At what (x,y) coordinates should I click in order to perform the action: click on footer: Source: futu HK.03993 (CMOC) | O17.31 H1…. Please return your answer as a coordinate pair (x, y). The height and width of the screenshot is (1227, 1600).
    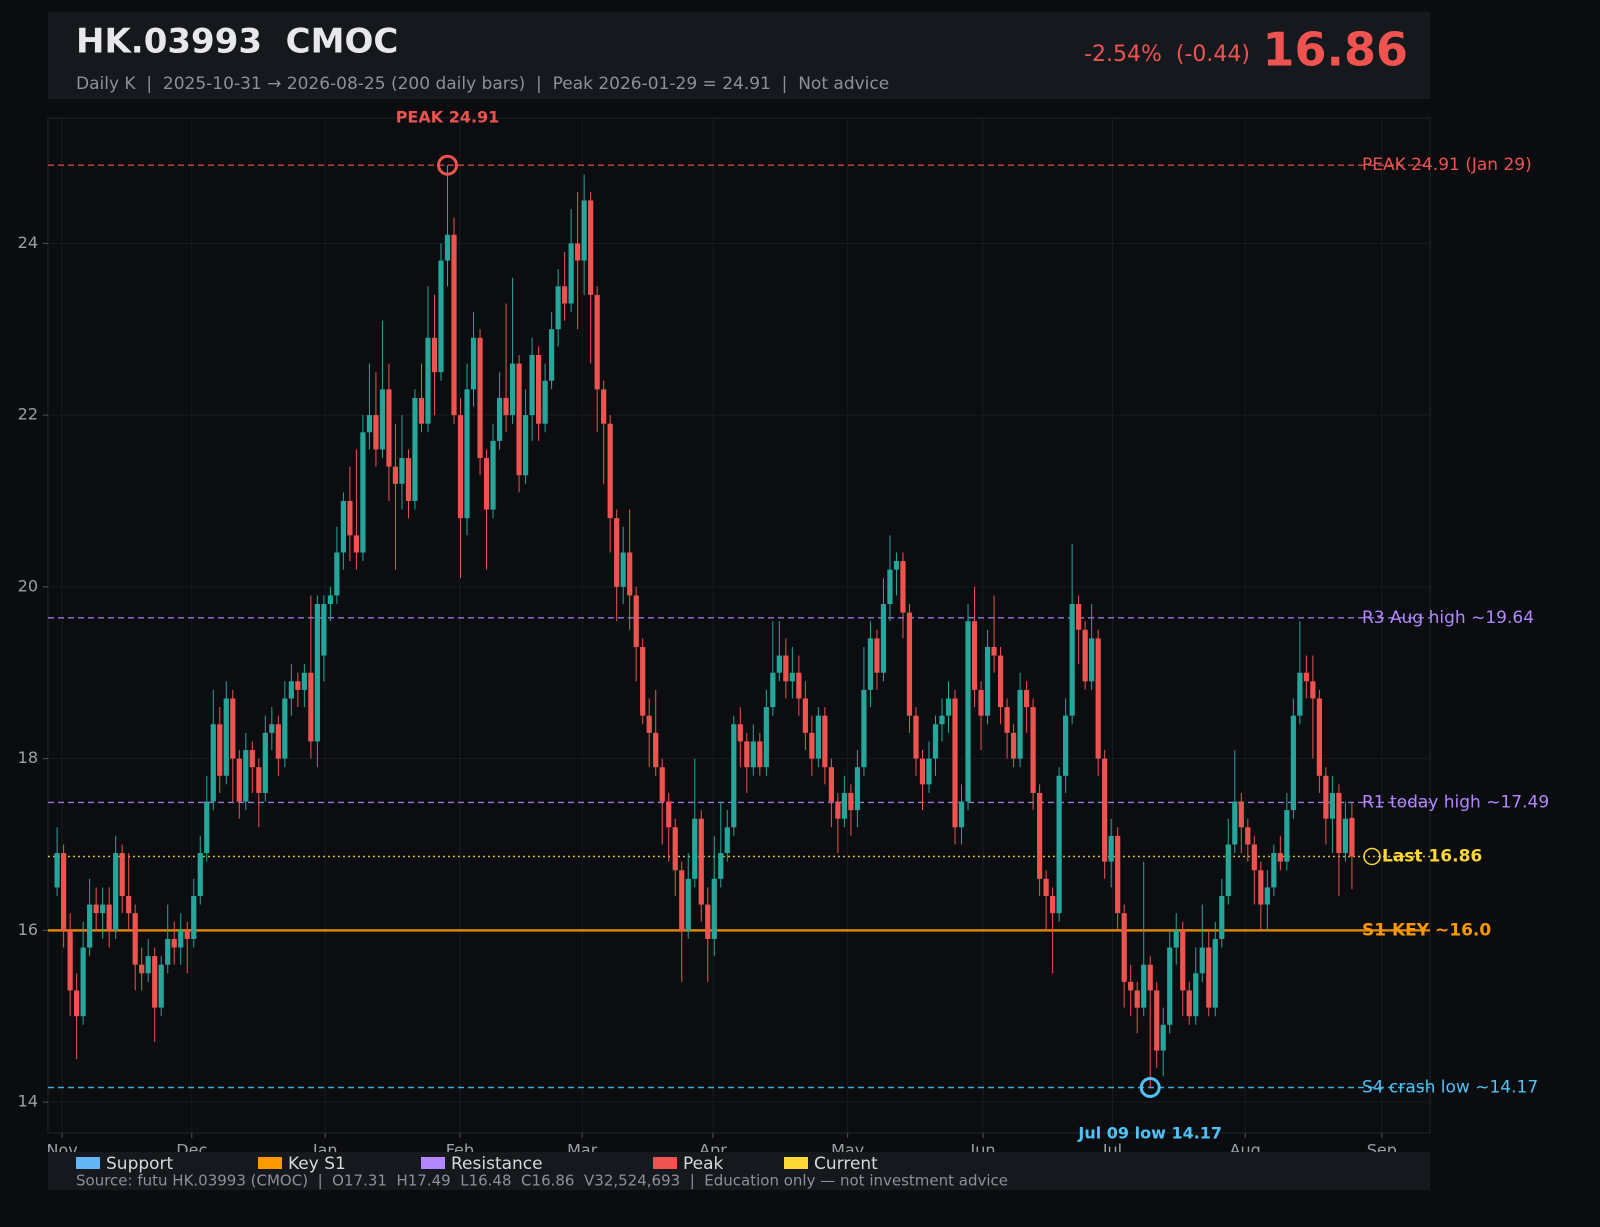
    Looking at the image, I should click on (542, 1181).